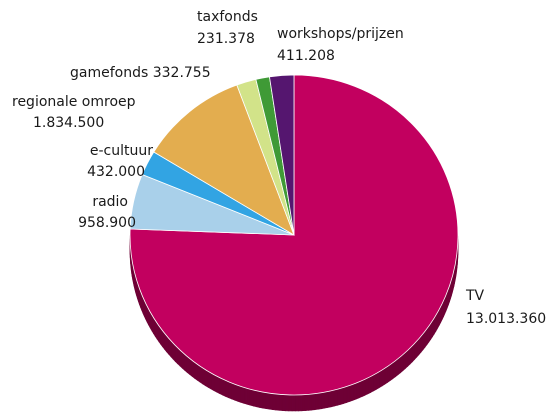 This screenshot has width=550, height=412. What do you see at coordinates (475, 296) in the screenshot?
I see `label-tv-name: TV` at bounding box center [475, 296].